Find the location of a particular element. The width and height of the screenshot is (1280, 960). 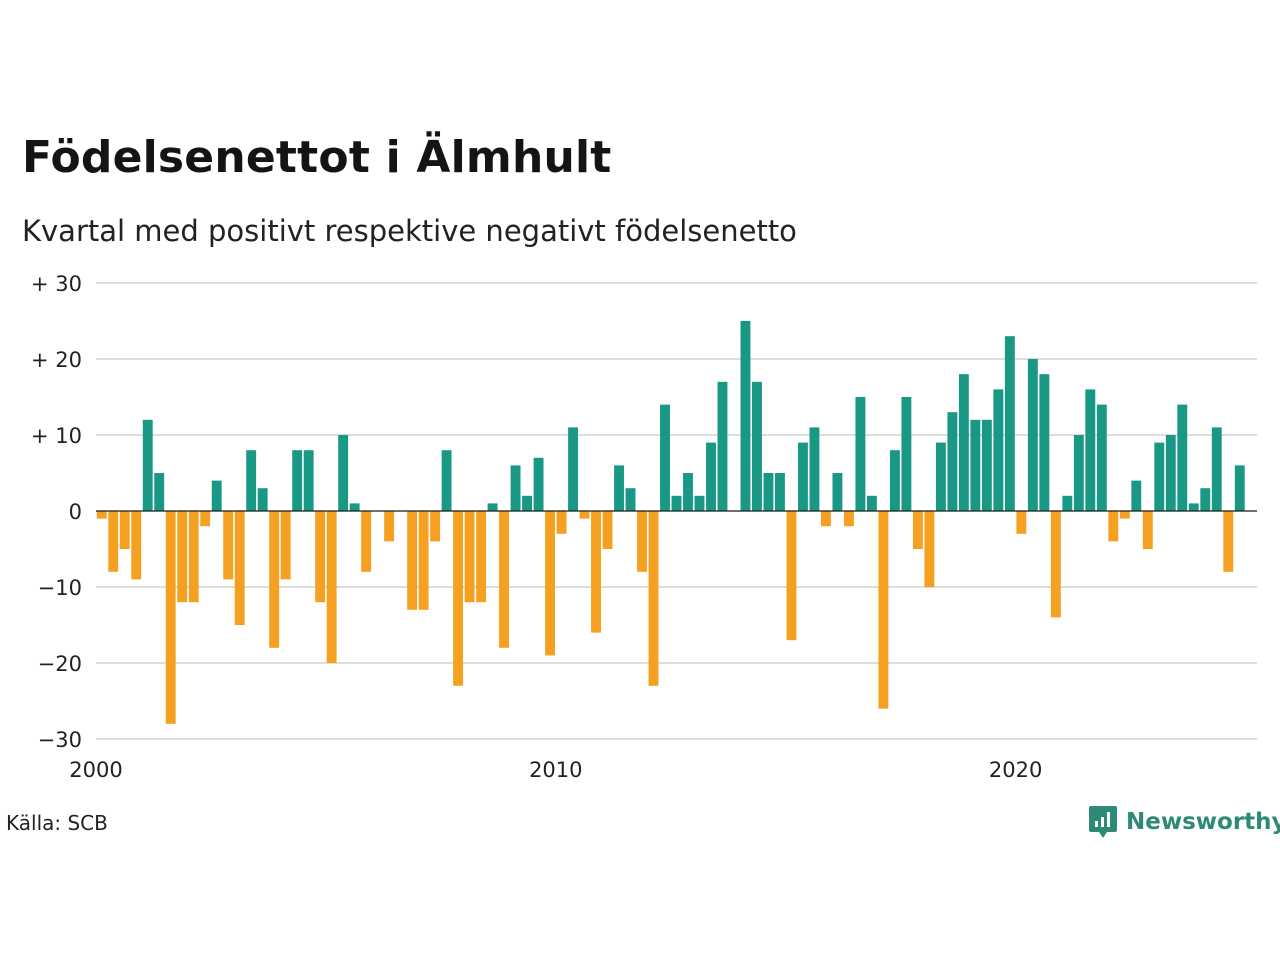

brand-name: Newsworthy is located at coordinates (1203, 822).